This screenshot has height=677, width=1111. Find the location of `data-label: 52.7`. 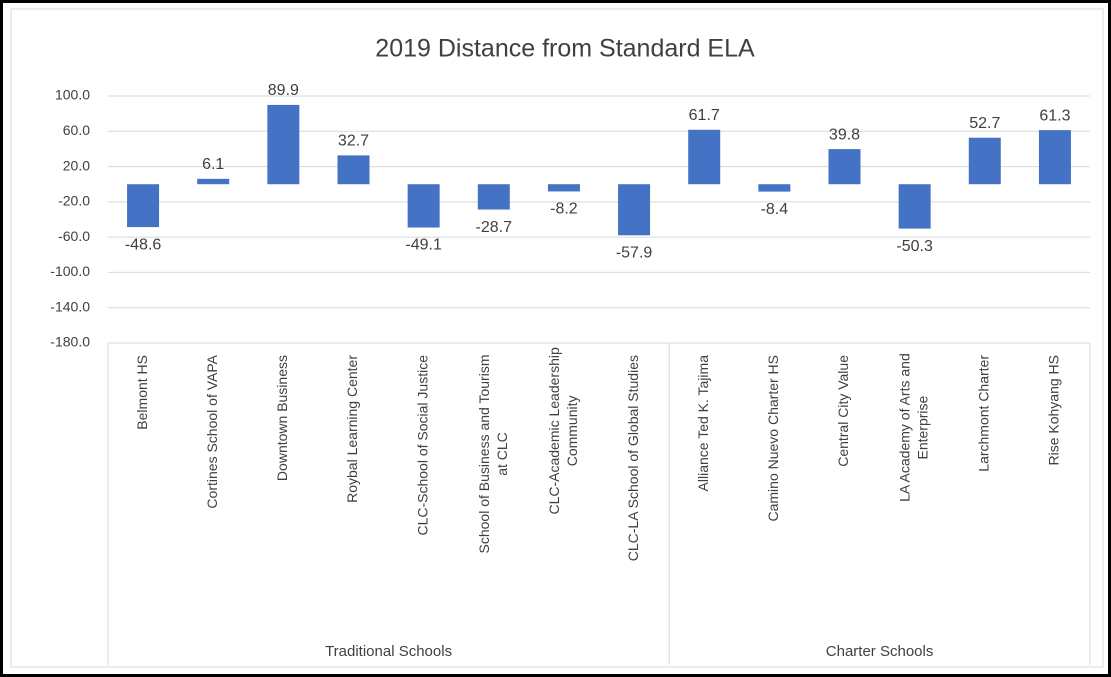

data-label: 52.7 is located at coordinates (984, 123).